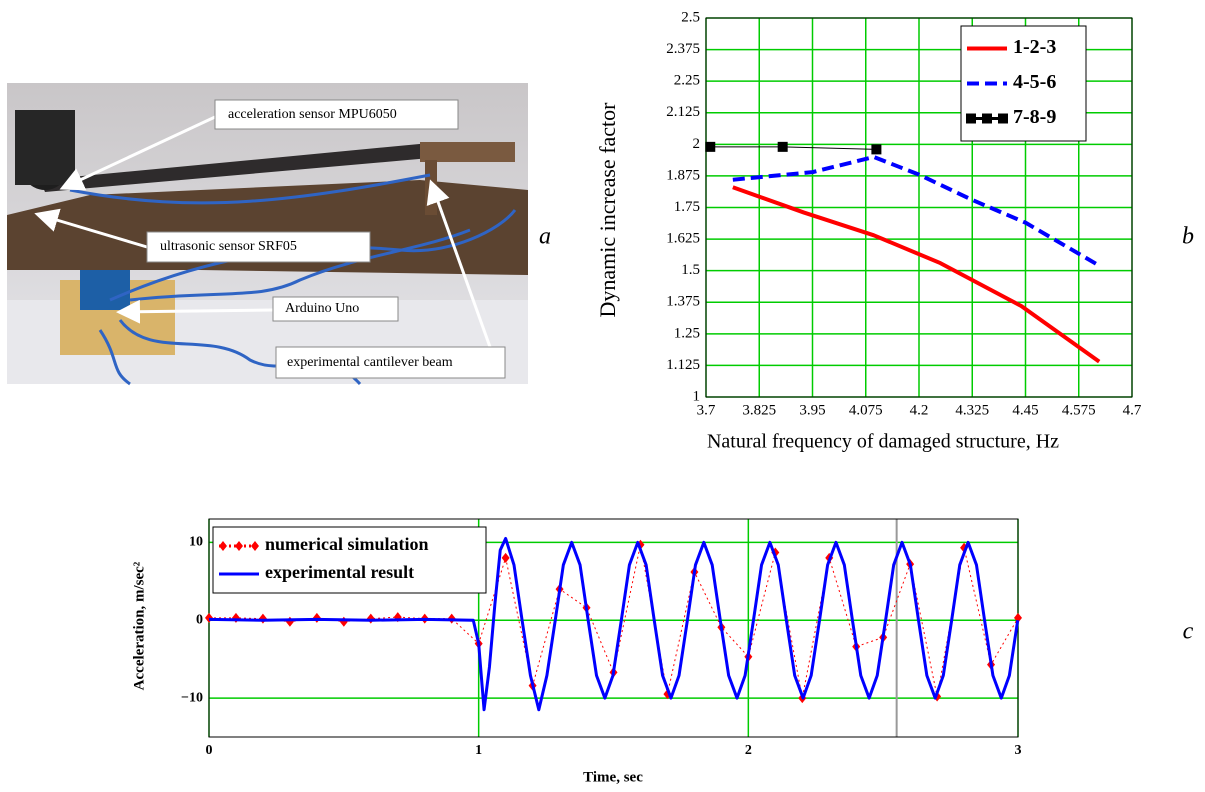  What do you see at coordinates (687, 81) in the screenshot?
I see `y-tick-label: 2.25` at bounding box center [687, 81].